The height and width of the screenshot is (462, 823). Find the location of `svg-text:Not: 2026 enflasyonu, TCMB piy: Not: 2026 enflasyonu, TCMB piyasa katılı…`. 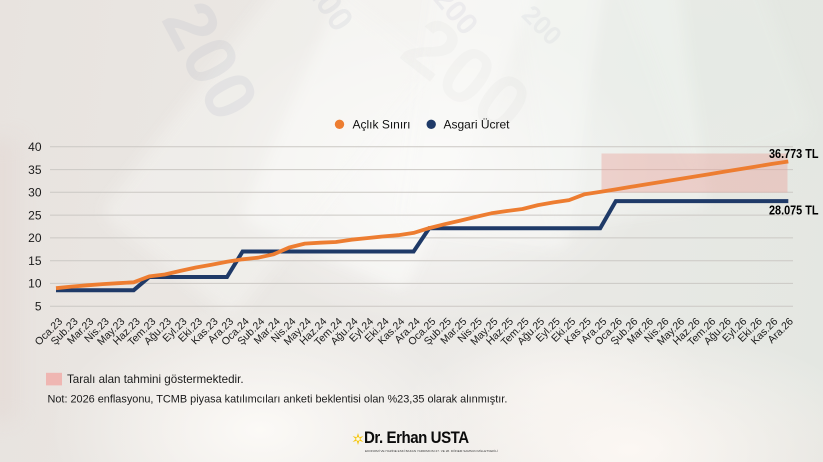

svg-text:Not: 2026 enflasyonu, TCMB piy: Not: 2026 enflasyonu, TCMB piyasa katılı… is located at coordinates (278, 400).